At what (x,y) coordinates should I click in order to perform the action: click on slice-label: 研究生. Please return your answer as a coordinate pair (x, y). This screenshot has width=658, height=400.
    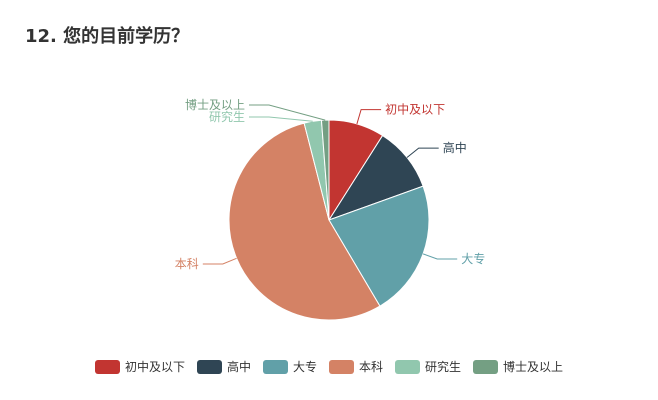
    Looking at the image, I should click on (227, 116).